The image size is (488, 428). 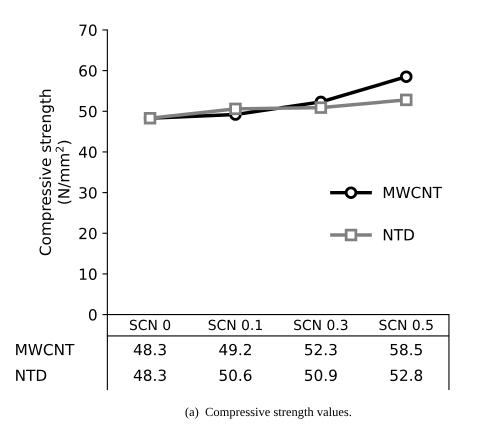 I want to click on y-tick-label: 50, so click(x=88, y=112).